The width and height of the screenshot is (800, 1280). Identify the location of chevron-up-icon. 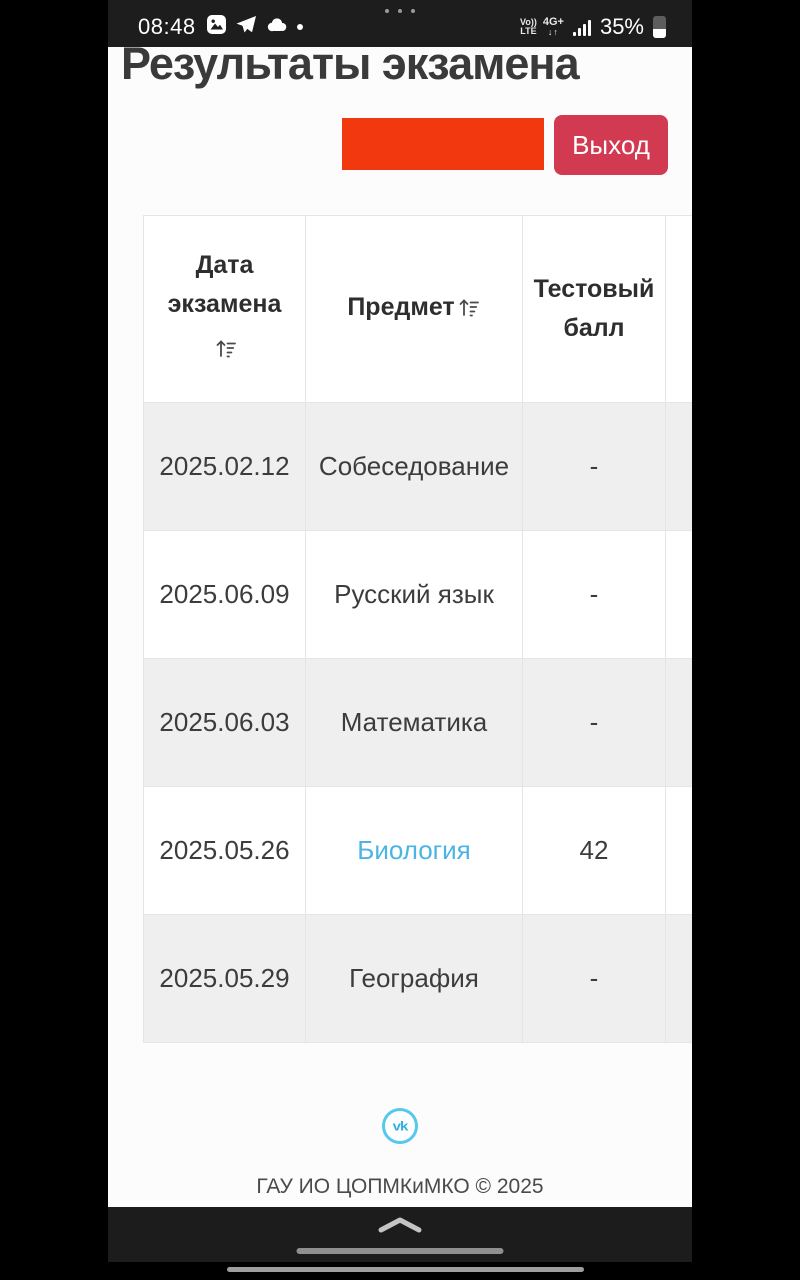
(400, 1228).